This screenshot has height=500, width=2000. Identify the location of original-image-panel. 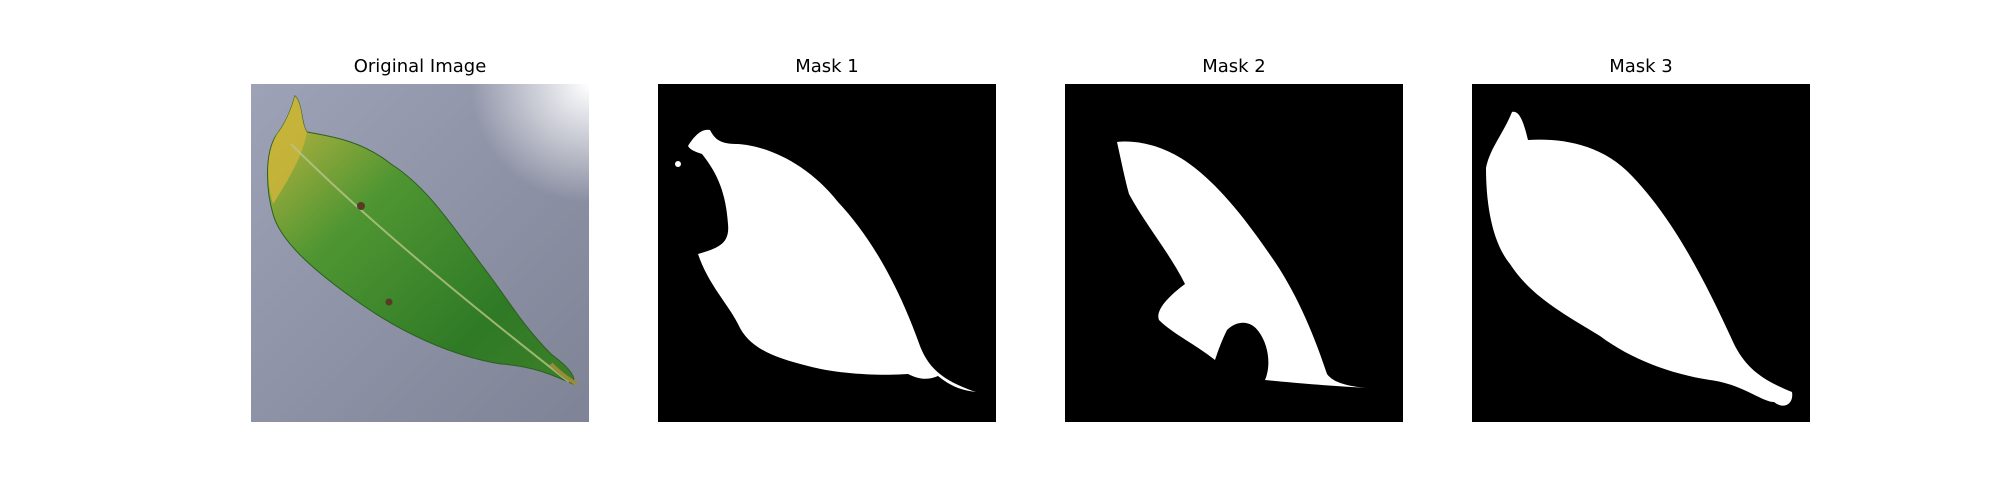
(420, 253).